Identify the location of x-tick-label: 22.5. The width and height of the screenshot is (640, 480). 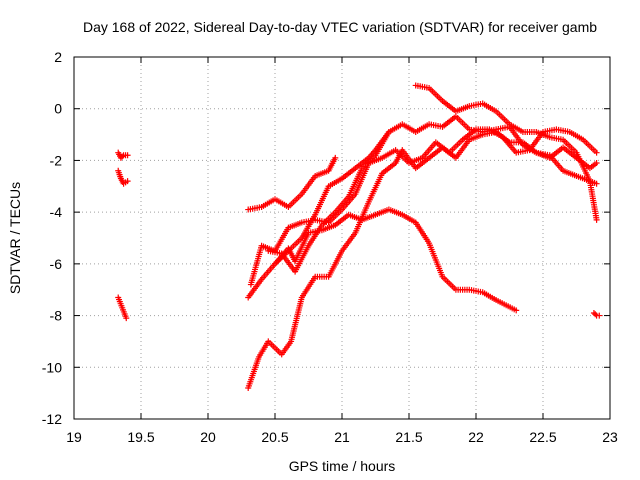
(542, 437).